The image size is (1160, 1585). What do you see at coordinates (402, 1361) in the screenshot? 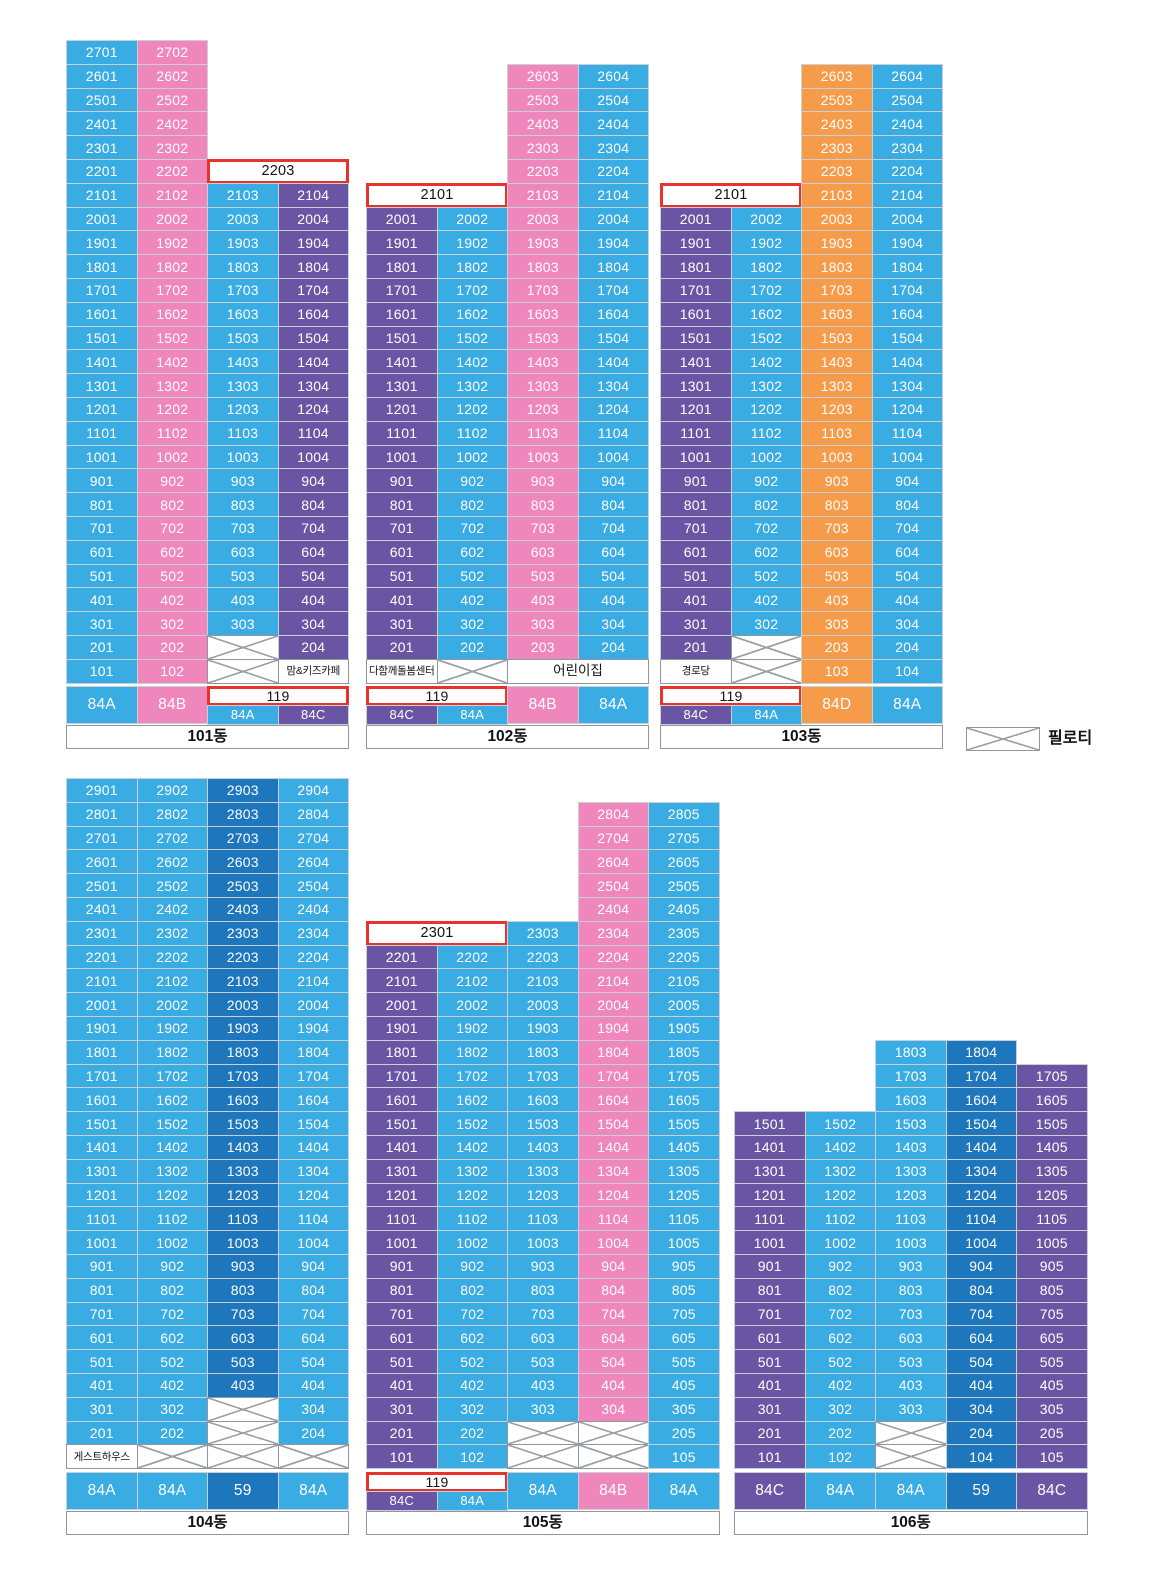
I see `unit-cell: 501` at bounding box center [402, 1361].